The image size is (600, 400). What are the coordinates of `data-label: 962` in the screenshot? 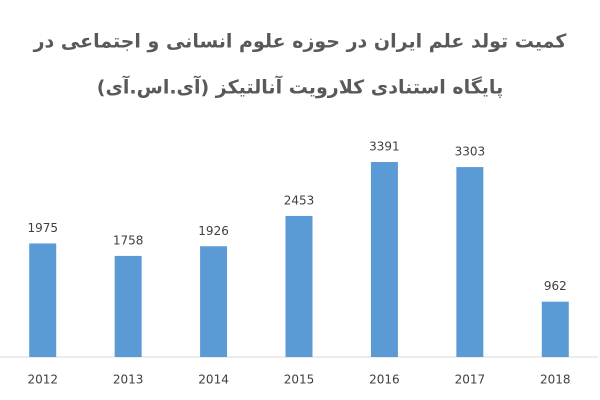 It's located at (555, 286).